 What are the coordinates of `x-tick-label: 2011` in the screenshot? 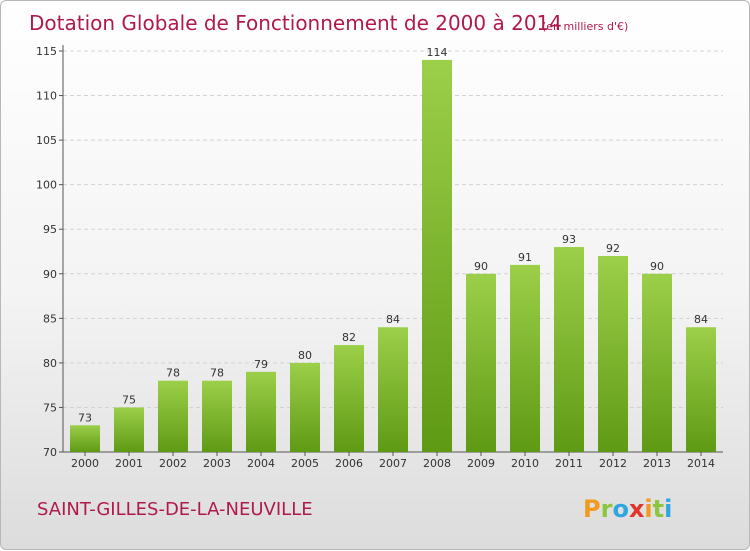 It's located at (569, 463).